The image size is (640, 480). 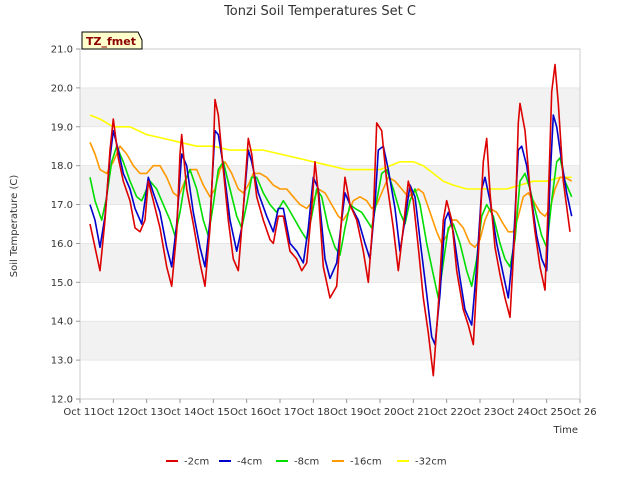 What do you see at coordinates (319, 11) in the screenshot?
I see `chart-title: Tonzi Soil Temperatures Set C` at bounding box center [319, 11].